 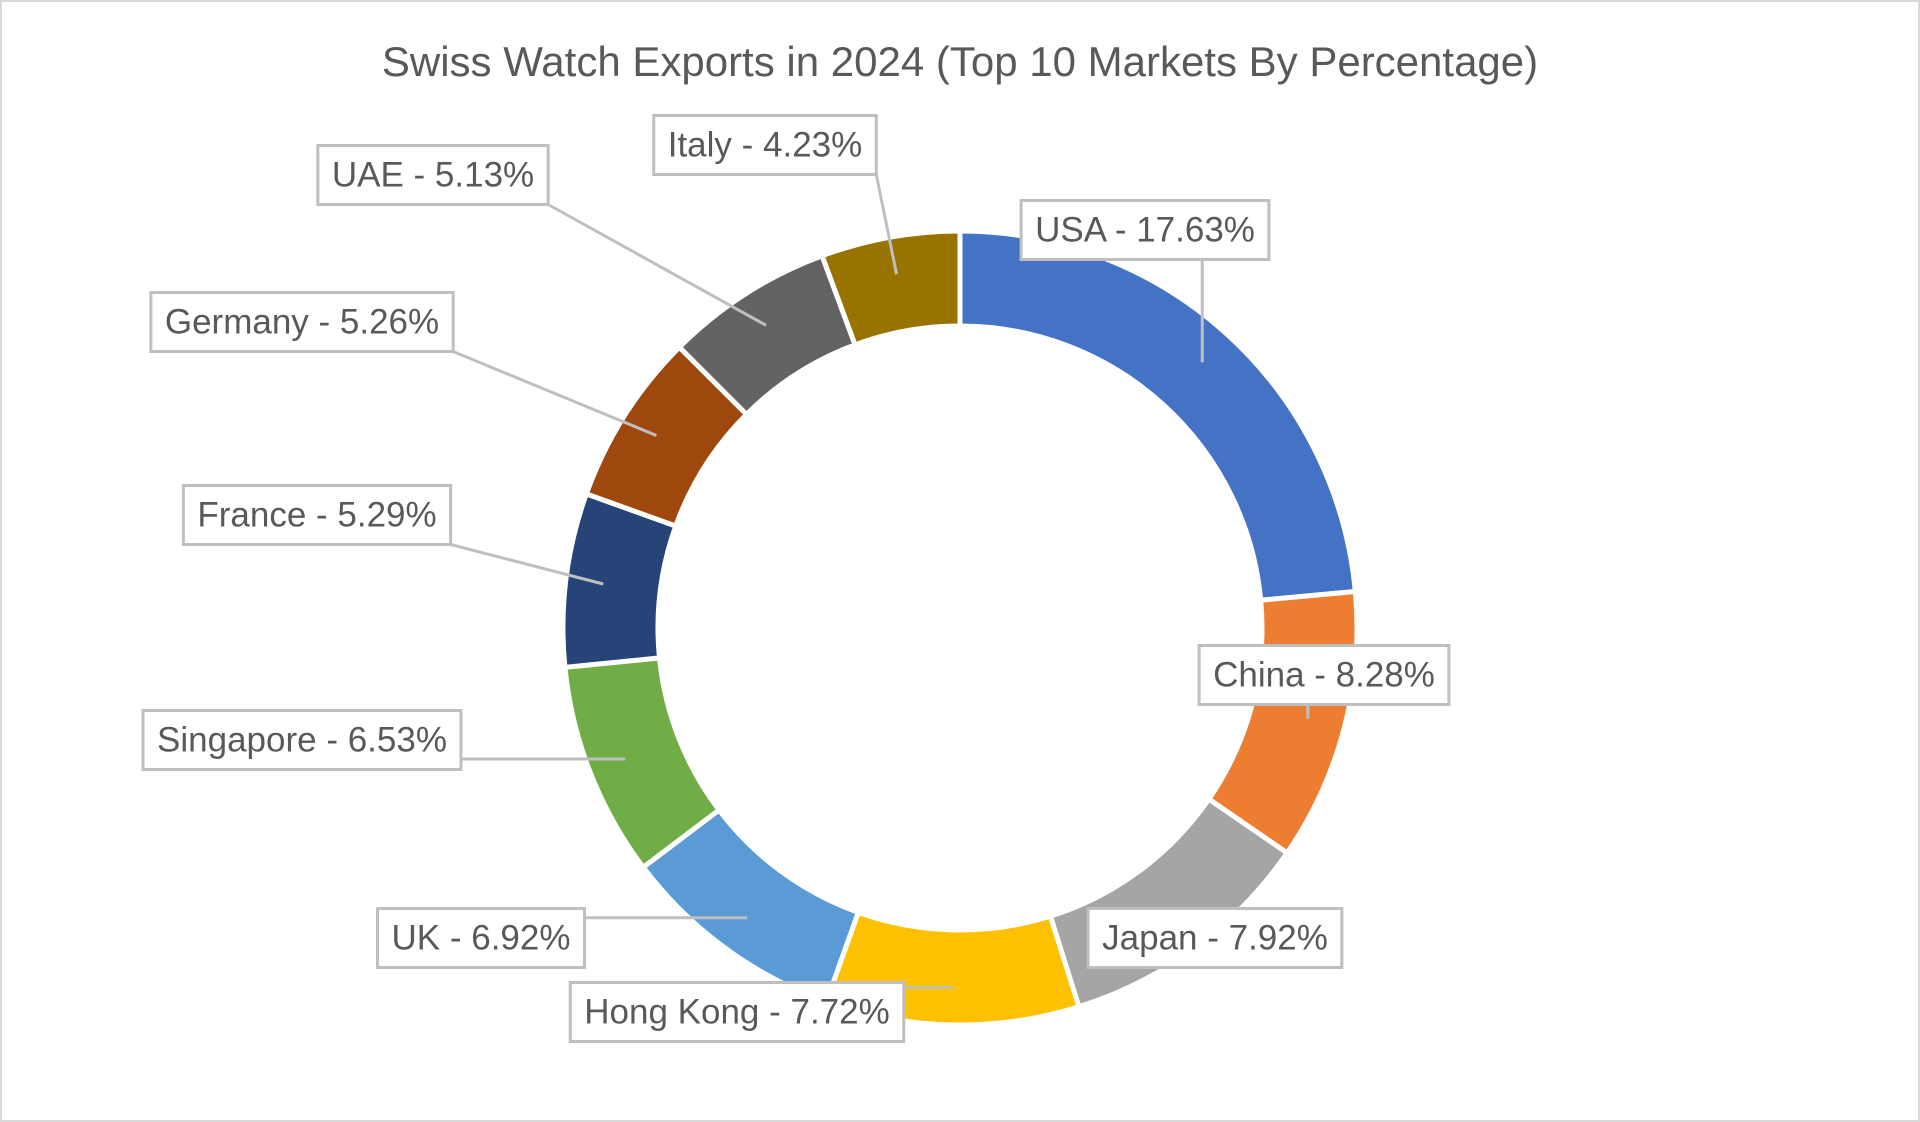 I want to click on data-label-box-uae, so click(x=433, y=175).